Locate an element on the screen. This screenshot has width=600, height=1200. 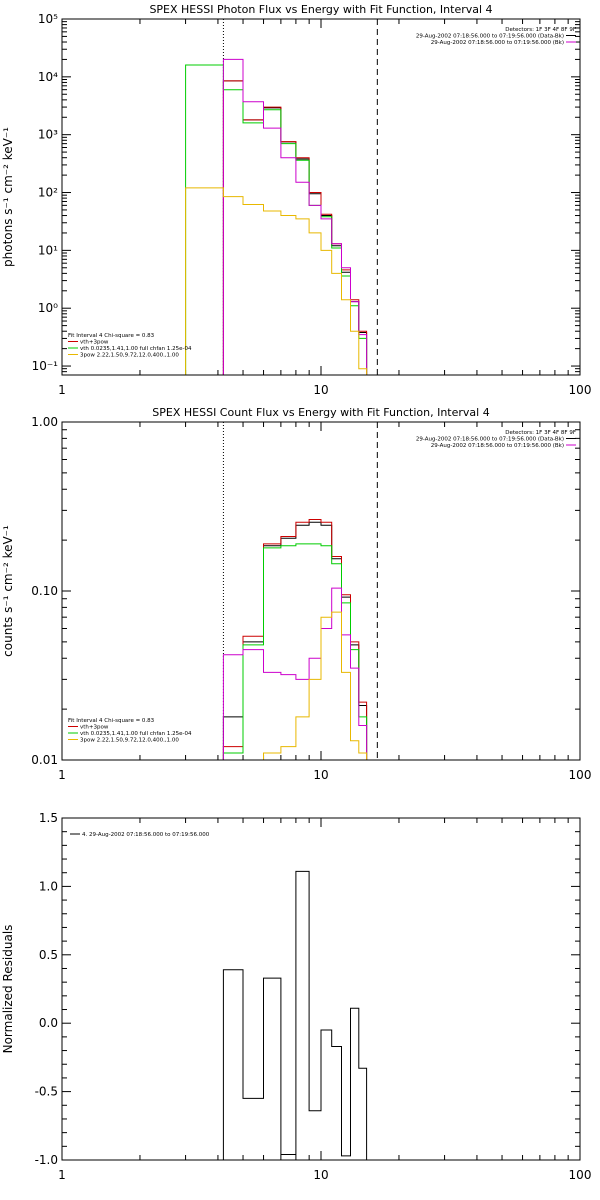
y-tick-label: 1.00 is located at coordinates (44, 422).